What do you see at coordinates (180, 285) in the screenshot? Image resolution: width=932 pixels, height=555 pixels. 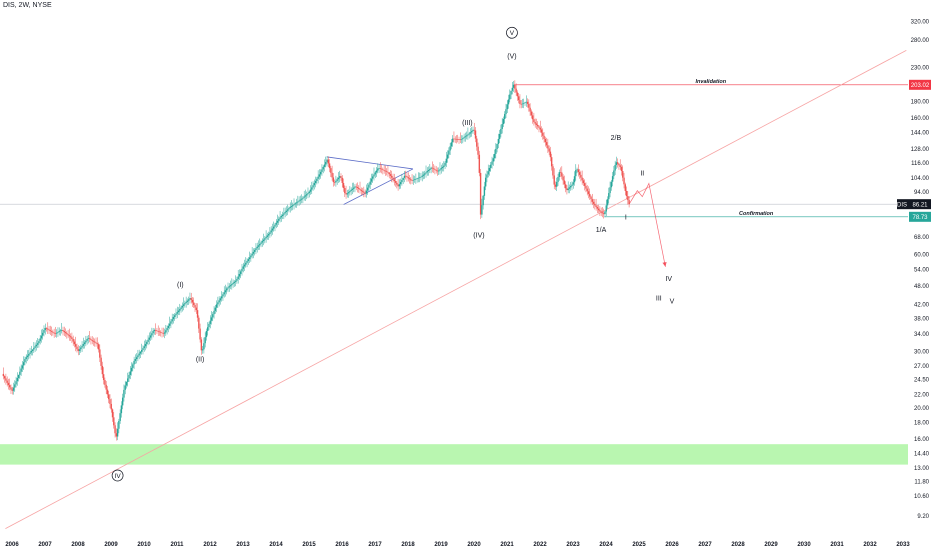 I see `wave-label: (I)` at bounding box center [180, 285].